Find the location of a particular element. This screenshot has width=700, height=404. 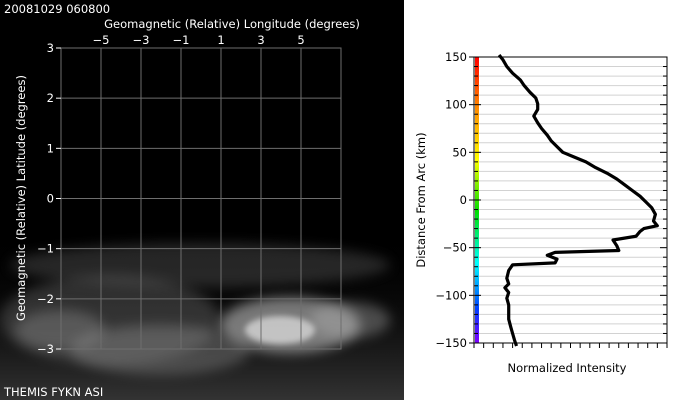

profile-y-tick-label: 150 is located at coordinates (456, 57).